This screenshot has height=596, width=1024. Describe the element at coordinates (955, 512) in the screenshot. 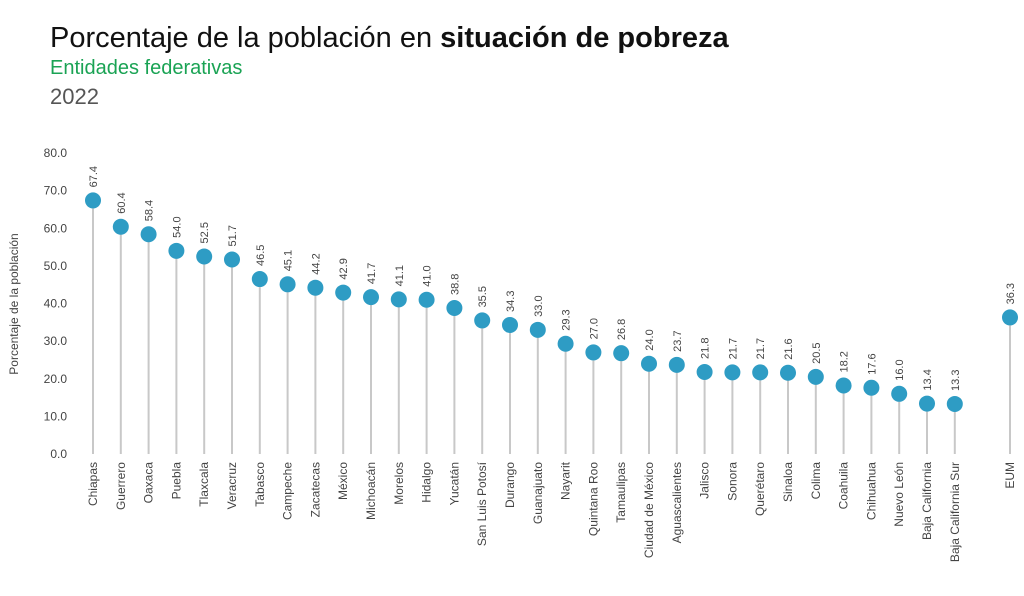

I see `category-label: Baja California Sur` at that location.